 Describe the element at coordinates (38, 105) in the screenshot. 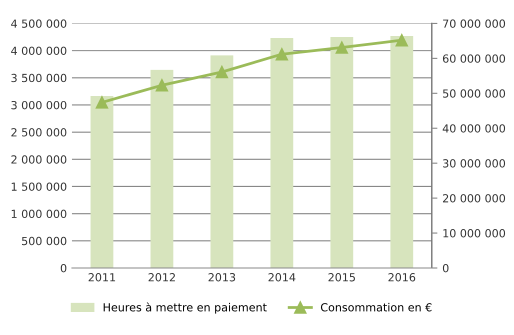

I see `y-tick-label: 3 000 000` at that location.